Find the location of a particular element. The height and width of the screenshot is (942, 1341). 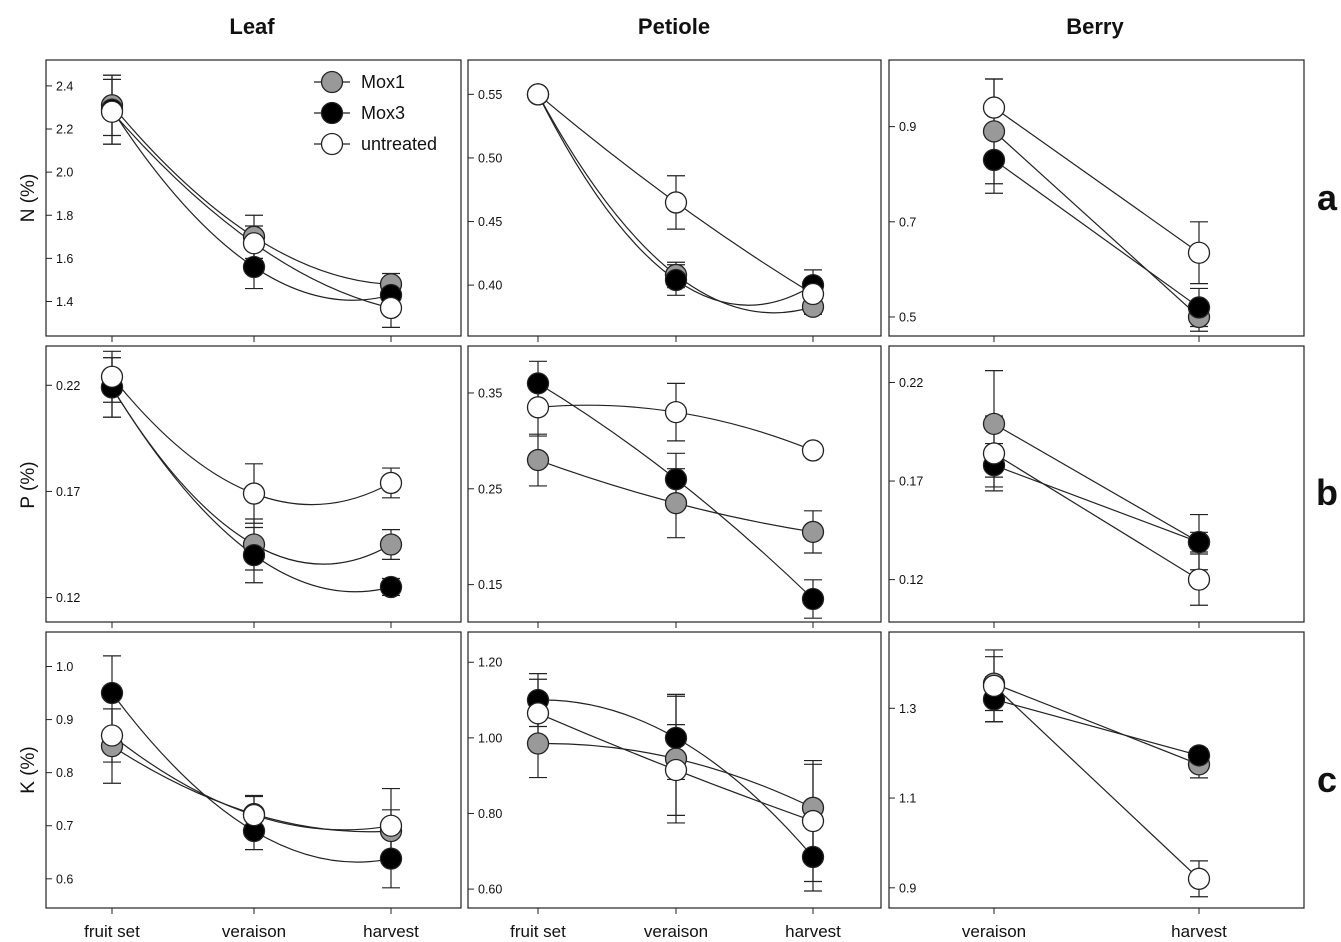

y-tick-label: 1.00 is located at coordinates (490, 738).